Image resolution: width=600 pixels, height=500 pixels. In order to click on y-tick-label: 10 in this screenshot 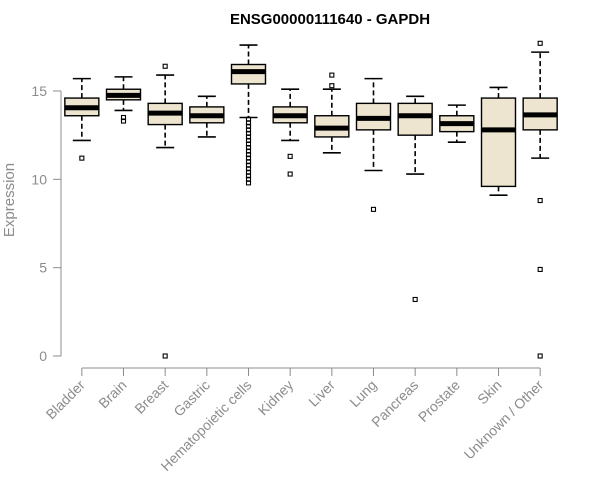, I will do `click(39, 179)`.